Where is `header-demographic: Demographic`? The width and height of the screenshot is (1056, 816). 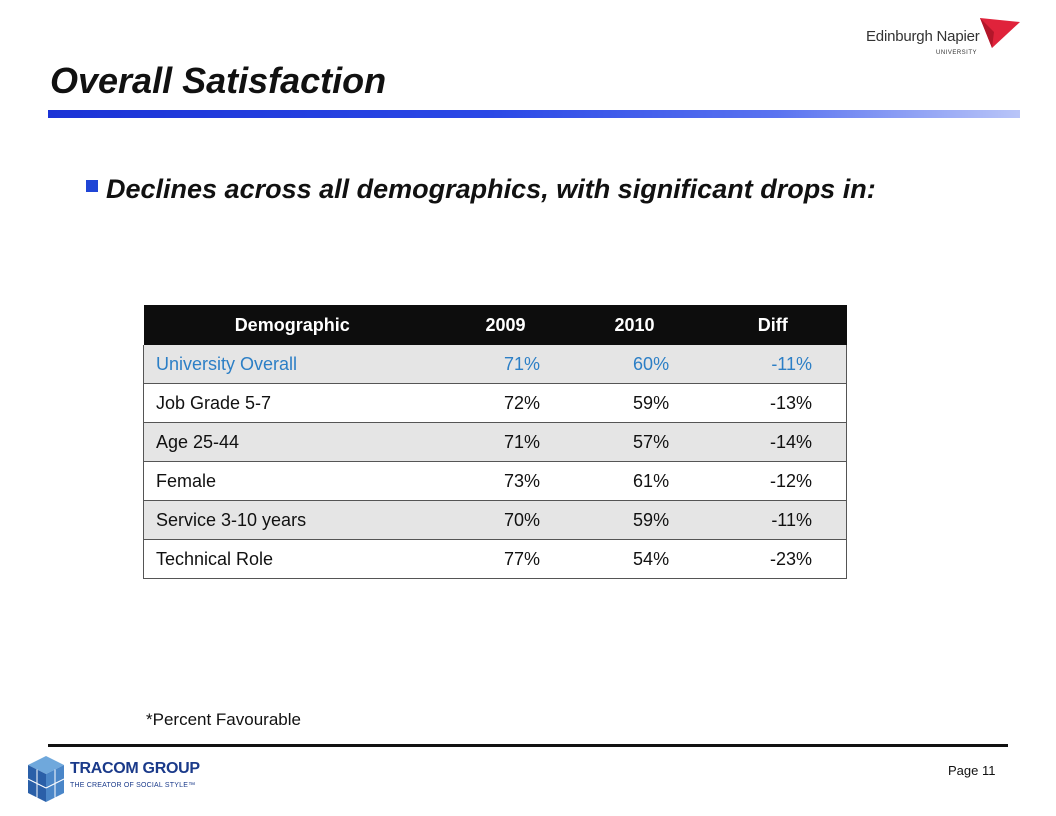 header-demographic: Demographic is located at coordinates (292, 325).